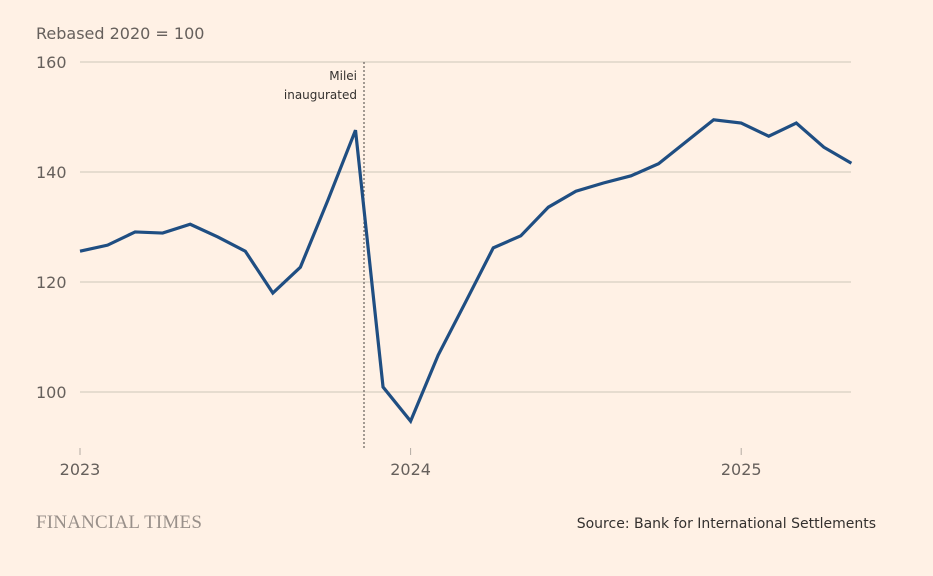 The height and width of the screenshot is (576, 933). Describe the element at coordinates (410, 469) in the screenshot. I see `x-tick-label-2024: 2024` at that location.